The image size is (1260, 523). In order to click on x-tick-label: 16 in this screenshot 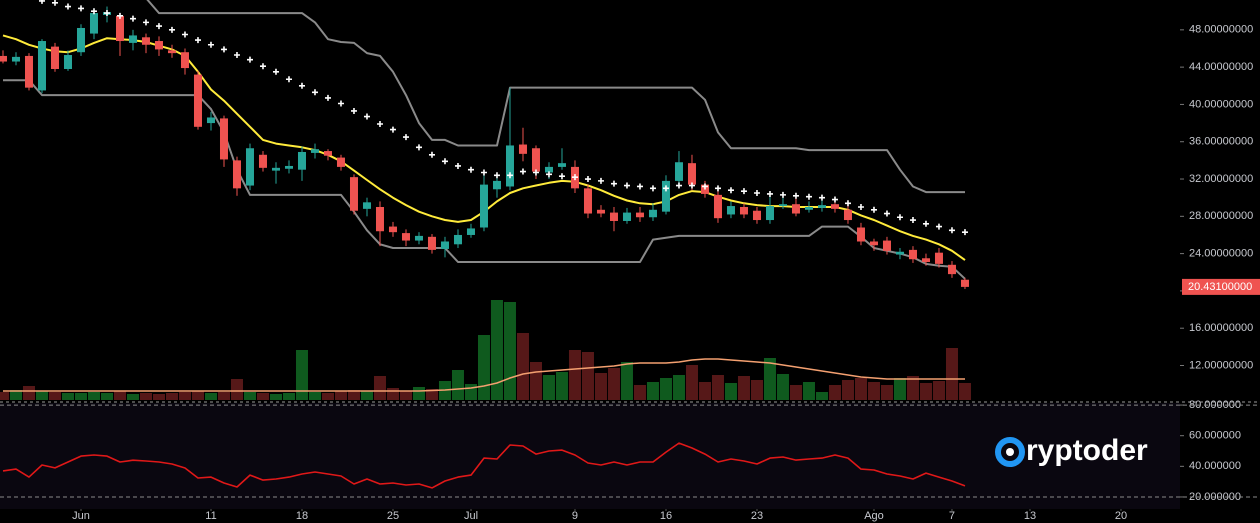, I will do `click(666, 516)`.